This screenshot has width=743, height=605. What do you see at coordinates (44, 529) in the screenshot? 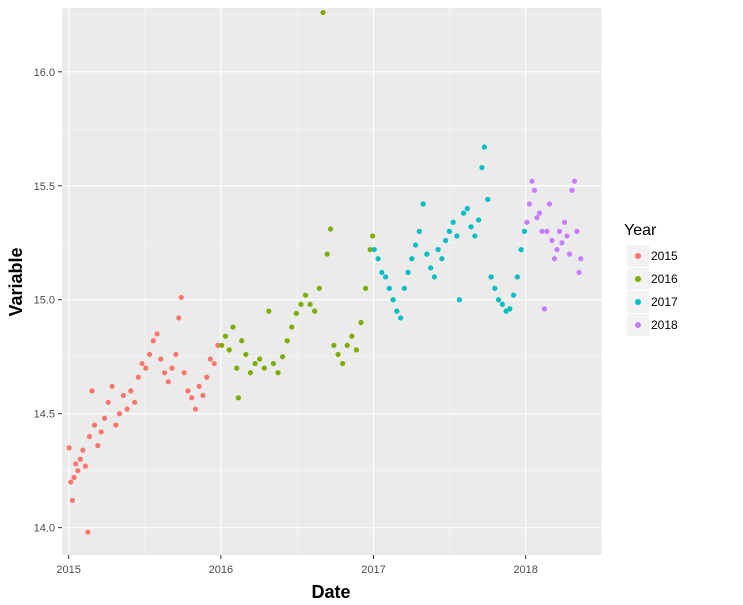
I see `y-tick-label: 14.0` at bounding box center [44, 529].